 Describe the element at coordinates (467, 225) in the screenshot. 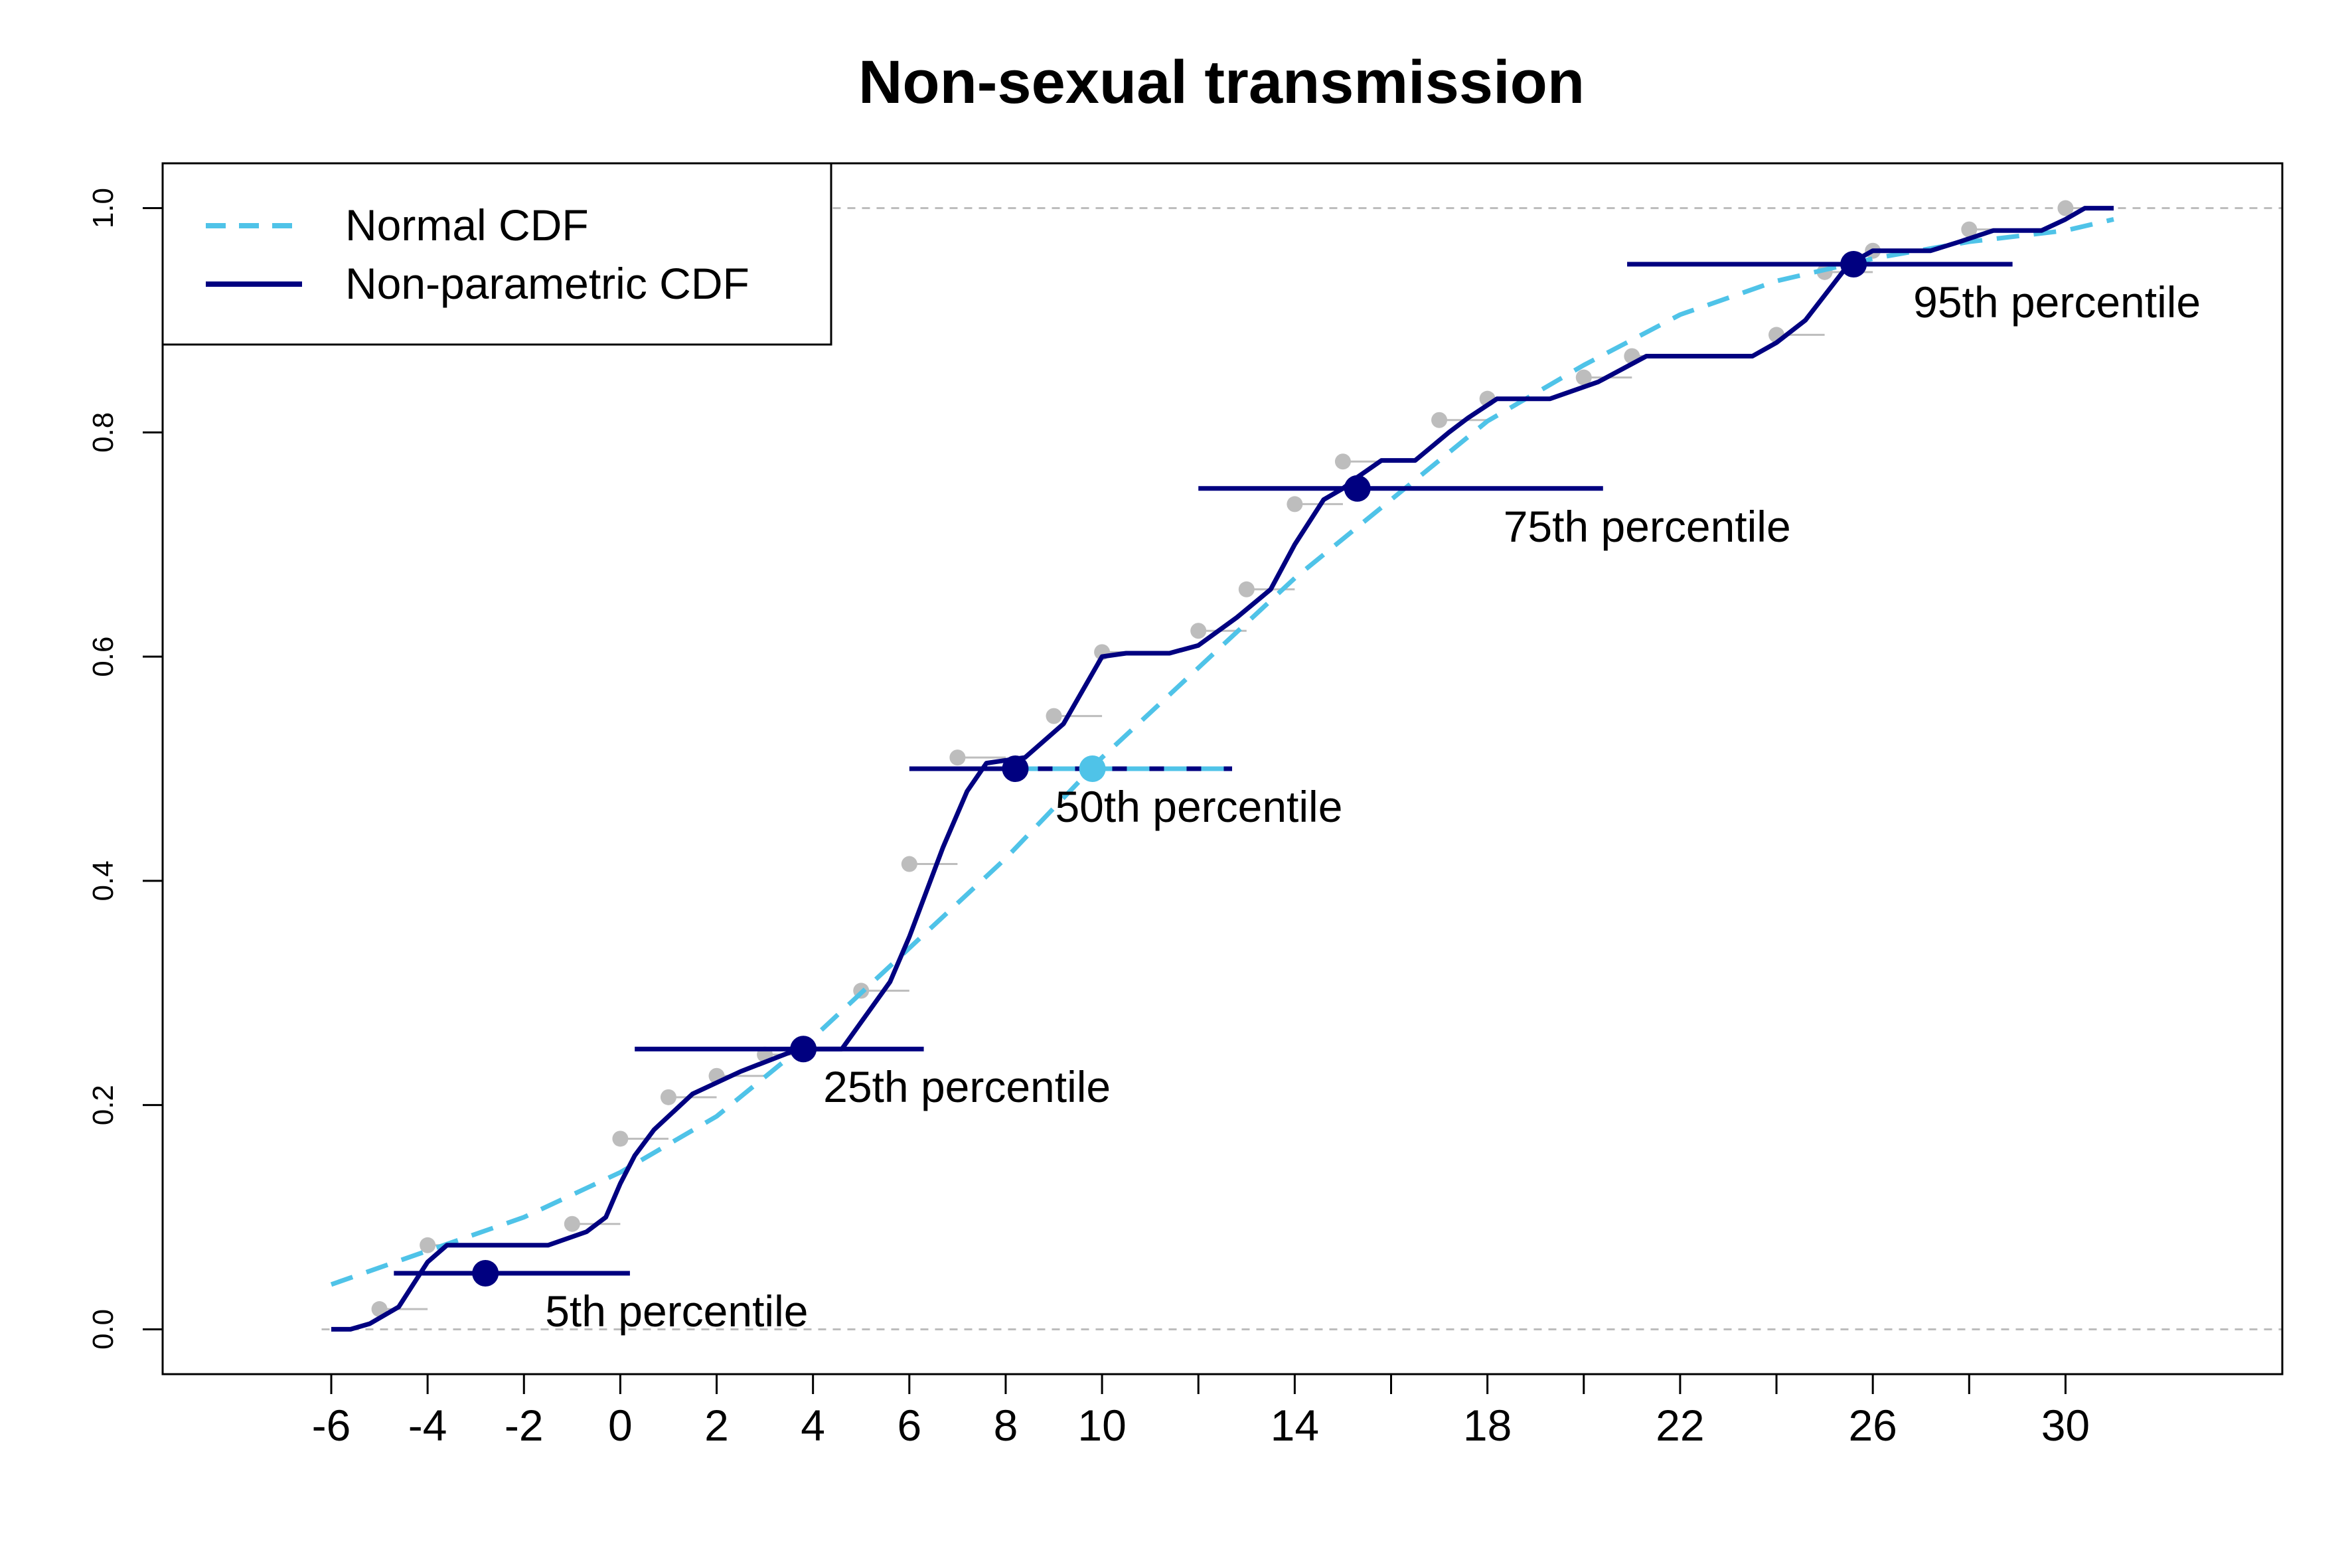

I see `legend-label-normal: Normal CDF` at that location.